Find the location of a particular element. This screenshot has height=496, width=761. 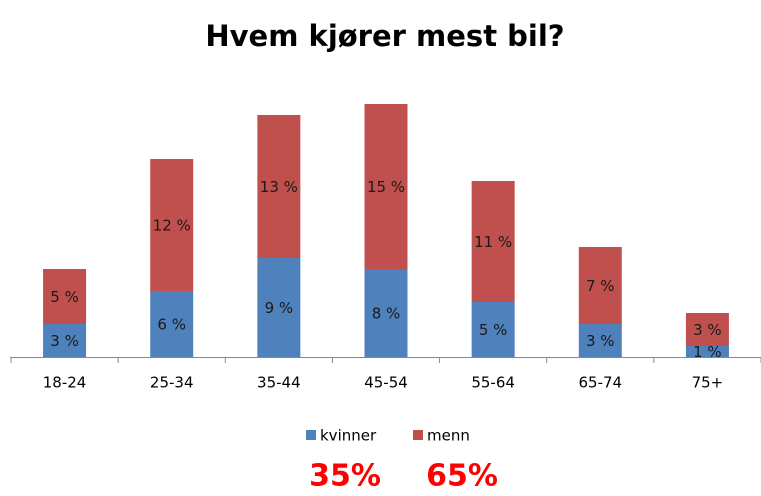

x-tick-label: 55-64 is located at coordinates (493, 383).